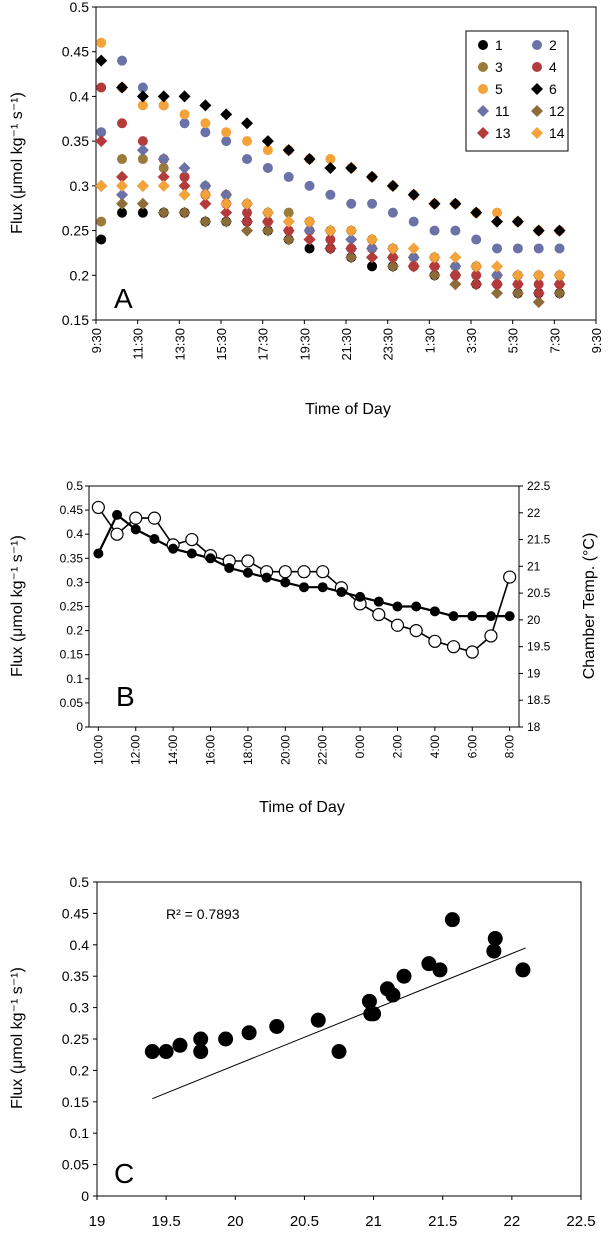 The height and width of the screenshot is (1241, 611). Describe the element at coordinates (557, 111) in the screenshot. I see `panel-a-legend-label: 12` at that location.